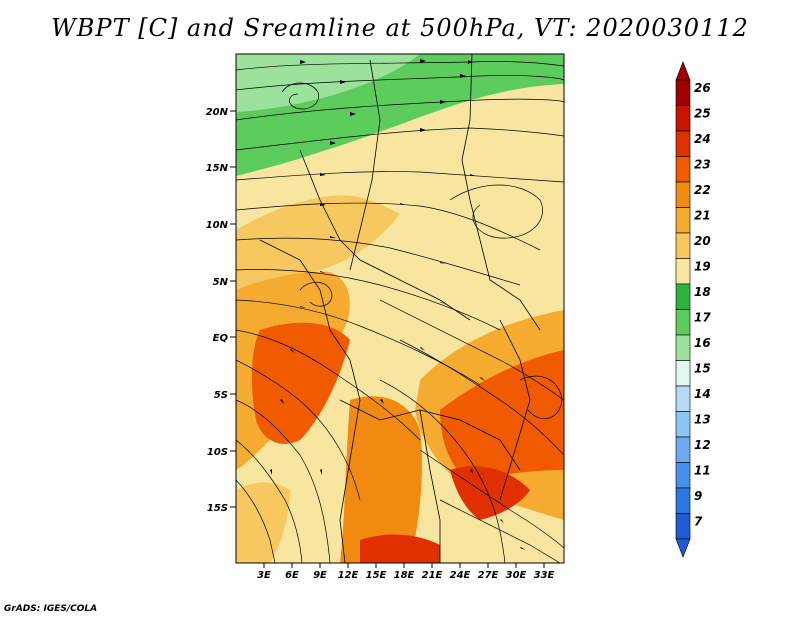  What do you see at coordinates (683, 548) in the screenshot?
I see `colorbar-min-arrow` at bounding box center [683, 548].